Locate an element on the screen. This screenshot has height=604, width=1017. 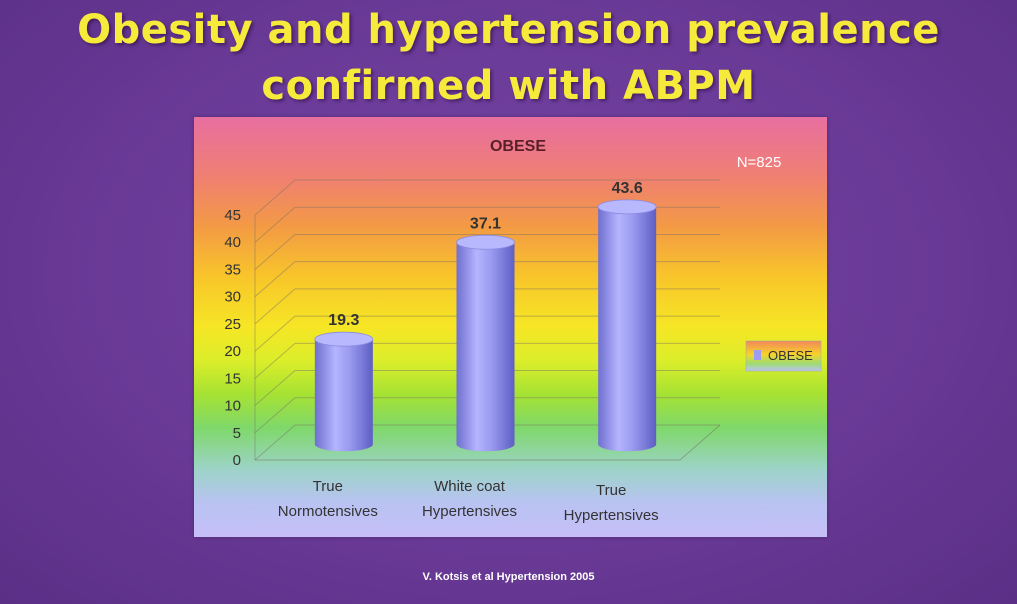
y-tick-label: 45 is located at coordinates (232, 215).